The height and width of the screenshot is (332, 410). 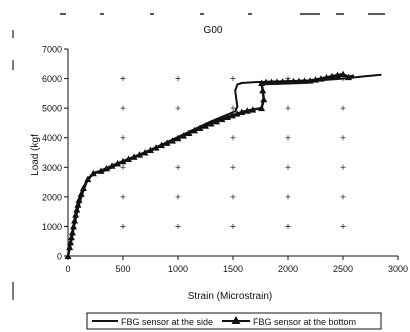 What do you see at coordinates (52, 79) in the screenshot?
I see `y-tick-label: 6000` at bounding box center [52, 79].